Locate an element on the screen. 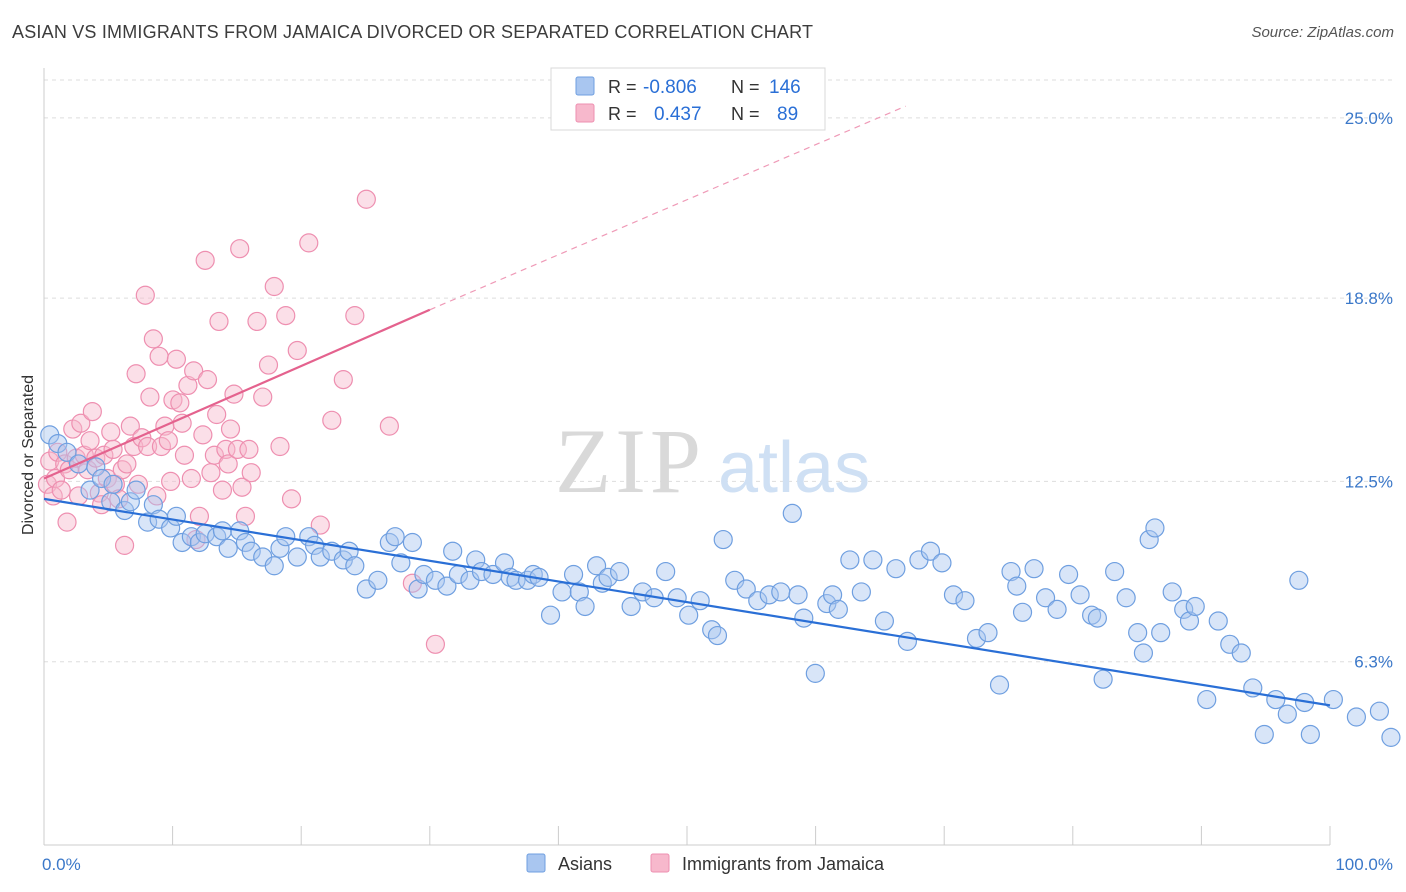  watermark-zip: ZIP is located at coordinates (630, 461).